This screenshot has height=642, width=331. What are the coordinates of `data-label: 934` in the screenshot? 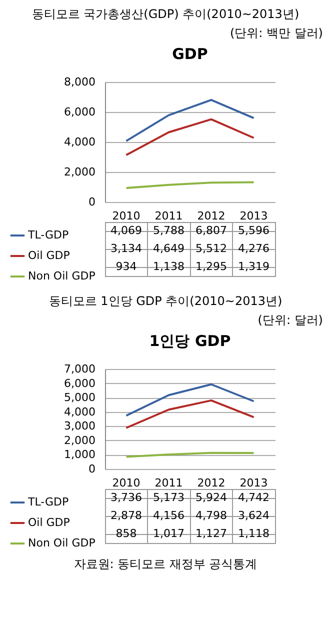 It's located at (126, 266).